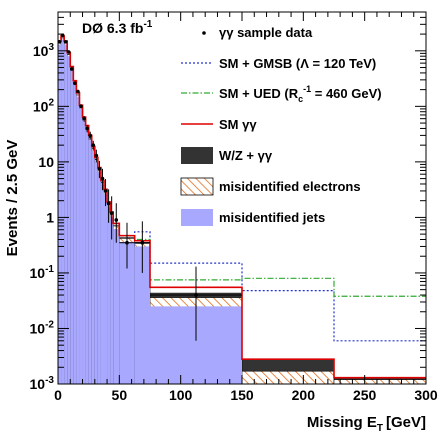 The width and height of the screenshot is (441, 435). I want to click on legend-entry: W/Z + γγ, so click(246, 155).